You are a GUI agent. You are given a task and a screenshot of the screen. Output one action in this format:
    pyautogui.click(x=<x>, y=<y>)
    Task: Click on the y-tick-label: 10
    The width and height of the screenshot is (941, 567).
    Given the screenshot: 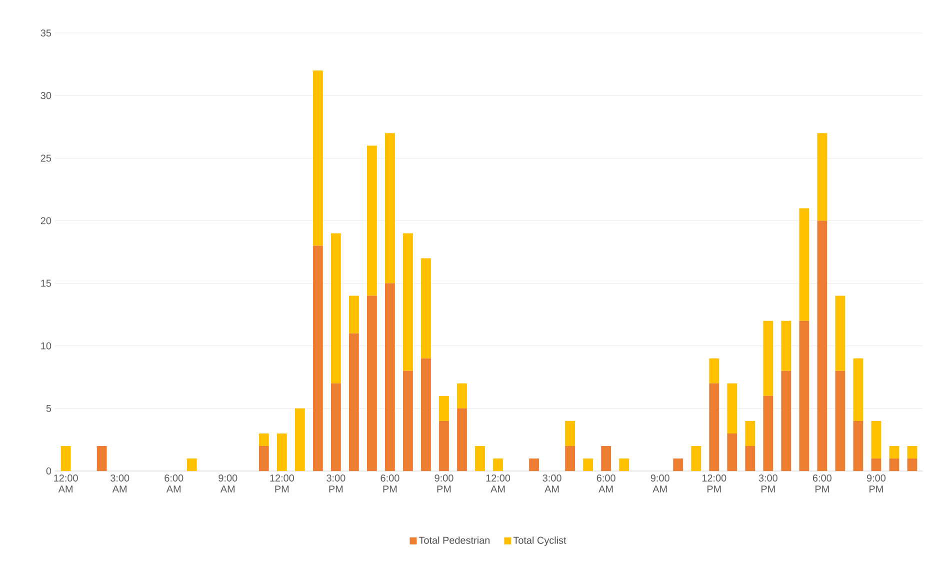 What is the action you would take?
    pyautogui.click(x=46, y=346)
    